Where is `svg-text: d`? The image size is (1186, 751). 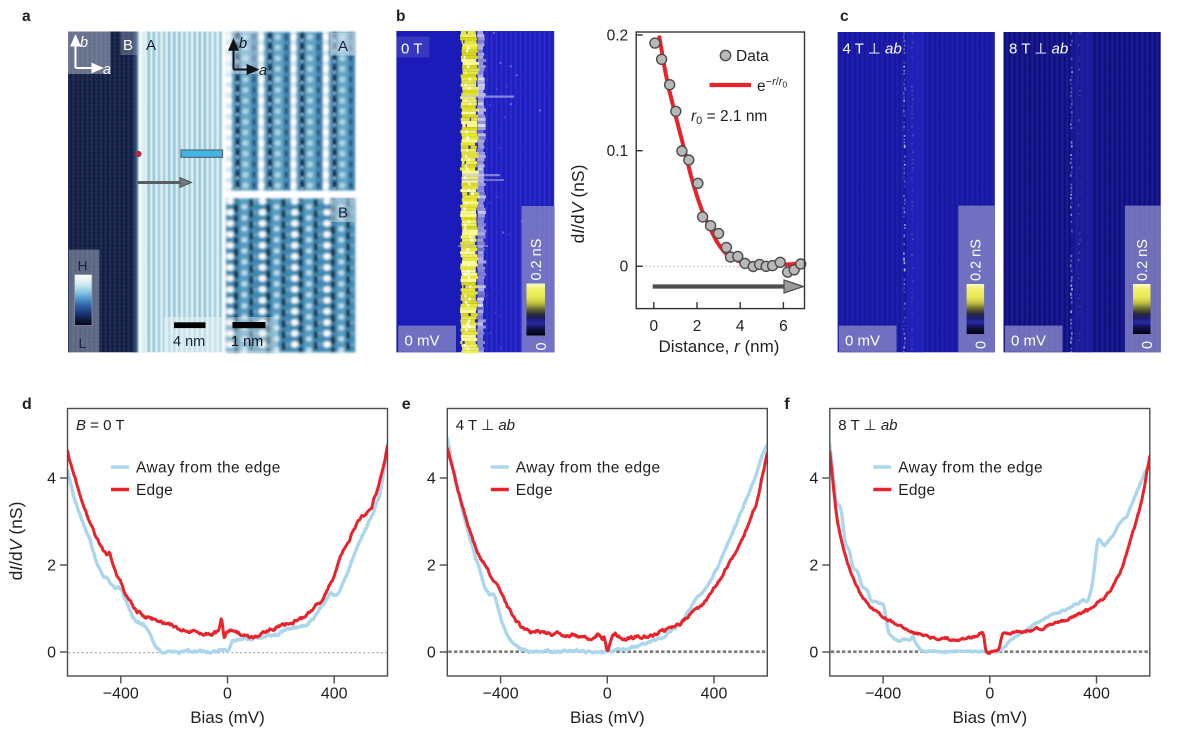 svg-text: d is located at coordinates (27, 404).